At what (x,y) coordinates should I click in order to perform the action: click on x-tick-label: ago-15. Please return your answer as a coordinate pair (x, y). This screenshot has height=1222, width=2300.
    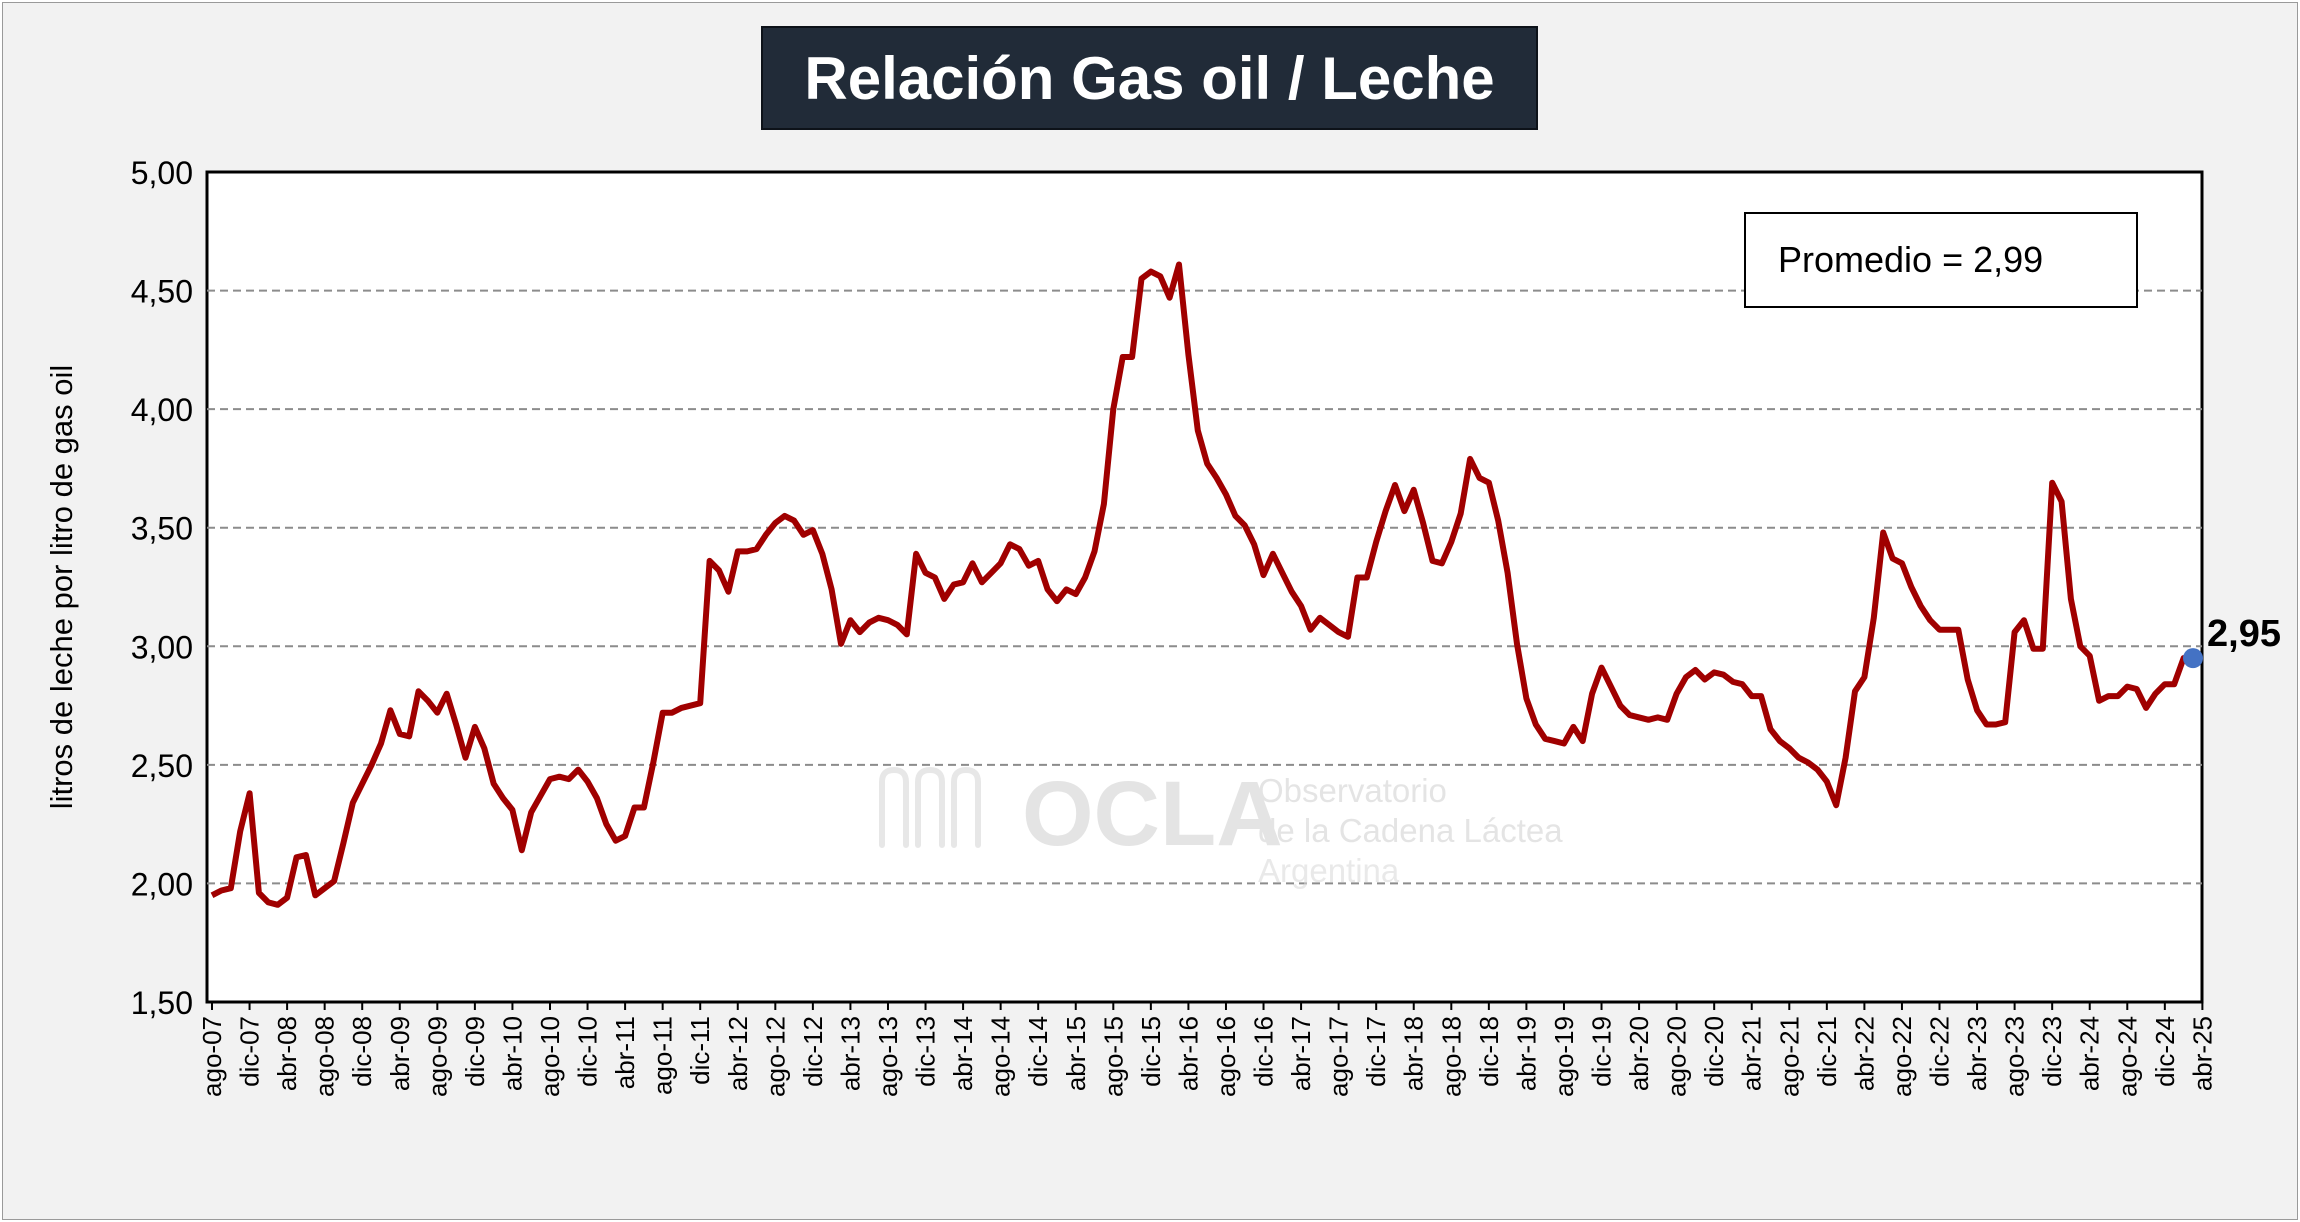
    Looking at the image, I should click on (1113, 1056).